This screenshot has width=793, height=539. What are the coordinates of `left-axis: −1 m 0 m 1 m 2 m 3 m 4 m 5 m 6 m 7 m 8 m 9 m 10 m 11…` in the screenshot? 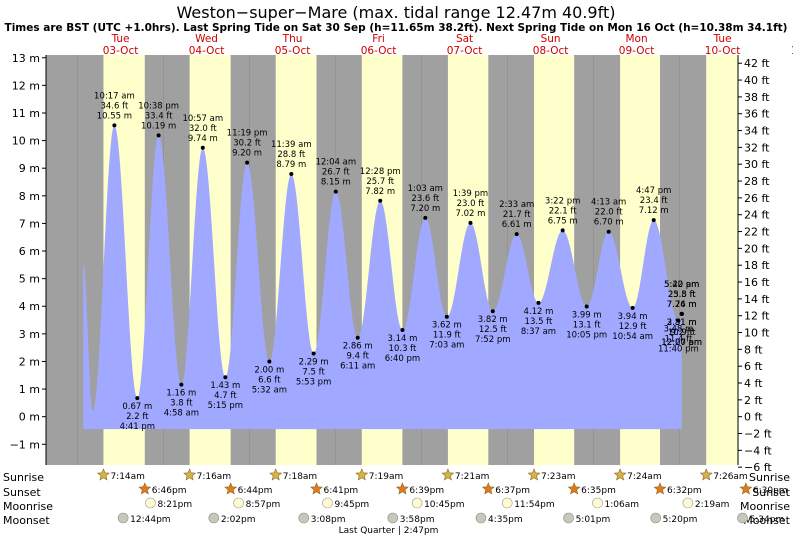 It's located at (28, 258).